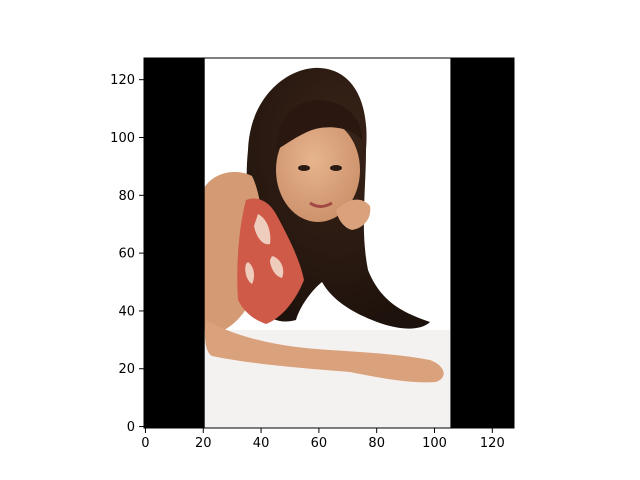  I want to click on y-tick-label: 120, so click(122, 80).